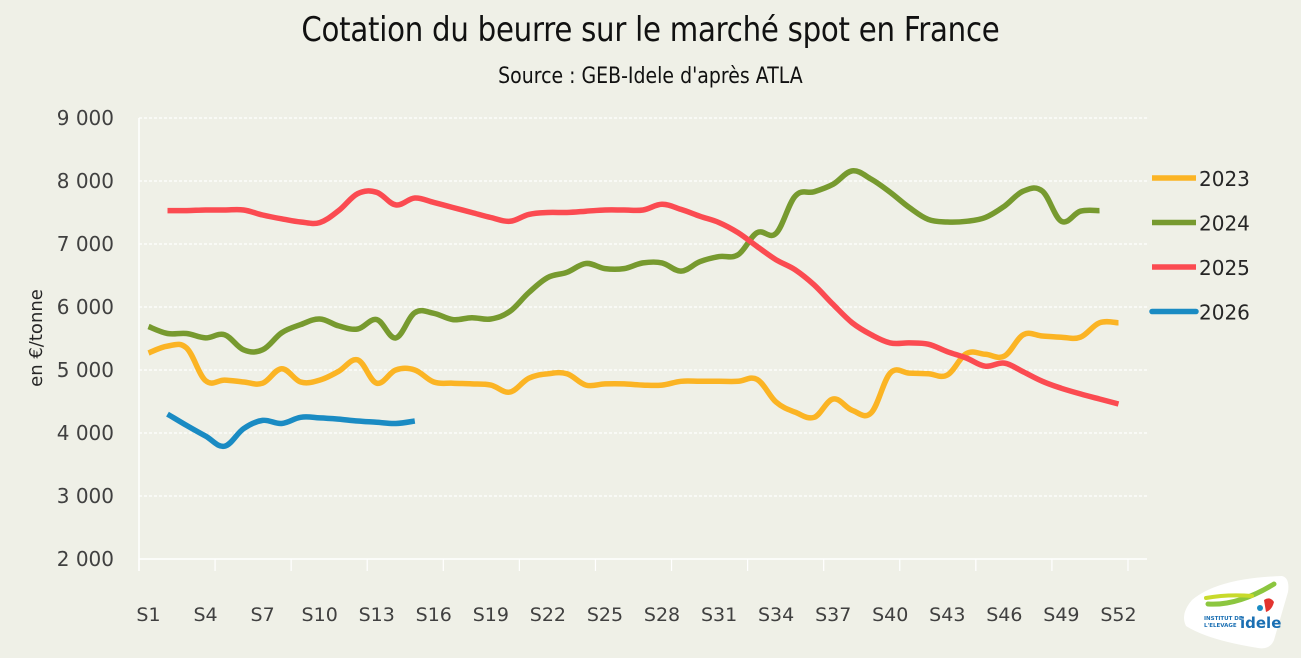 This screenshot has height=658, width=1301. What do you see at coordinates (434, 615) in the screenshot?
I see `x-tick-label: S16` at bounding box center [434, 615].